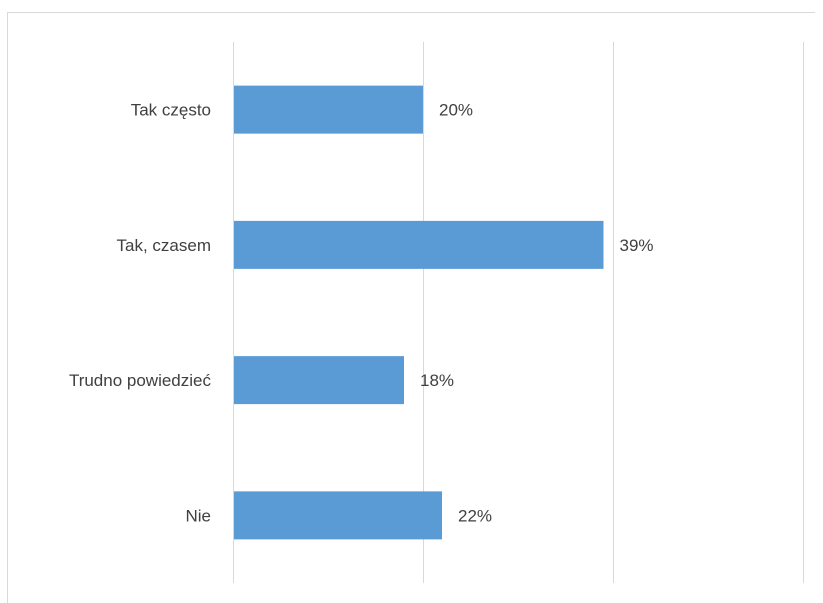  Describe the element at coordinates (171, 110) in the screenshot. I see `category-label: Tak często` at that location.